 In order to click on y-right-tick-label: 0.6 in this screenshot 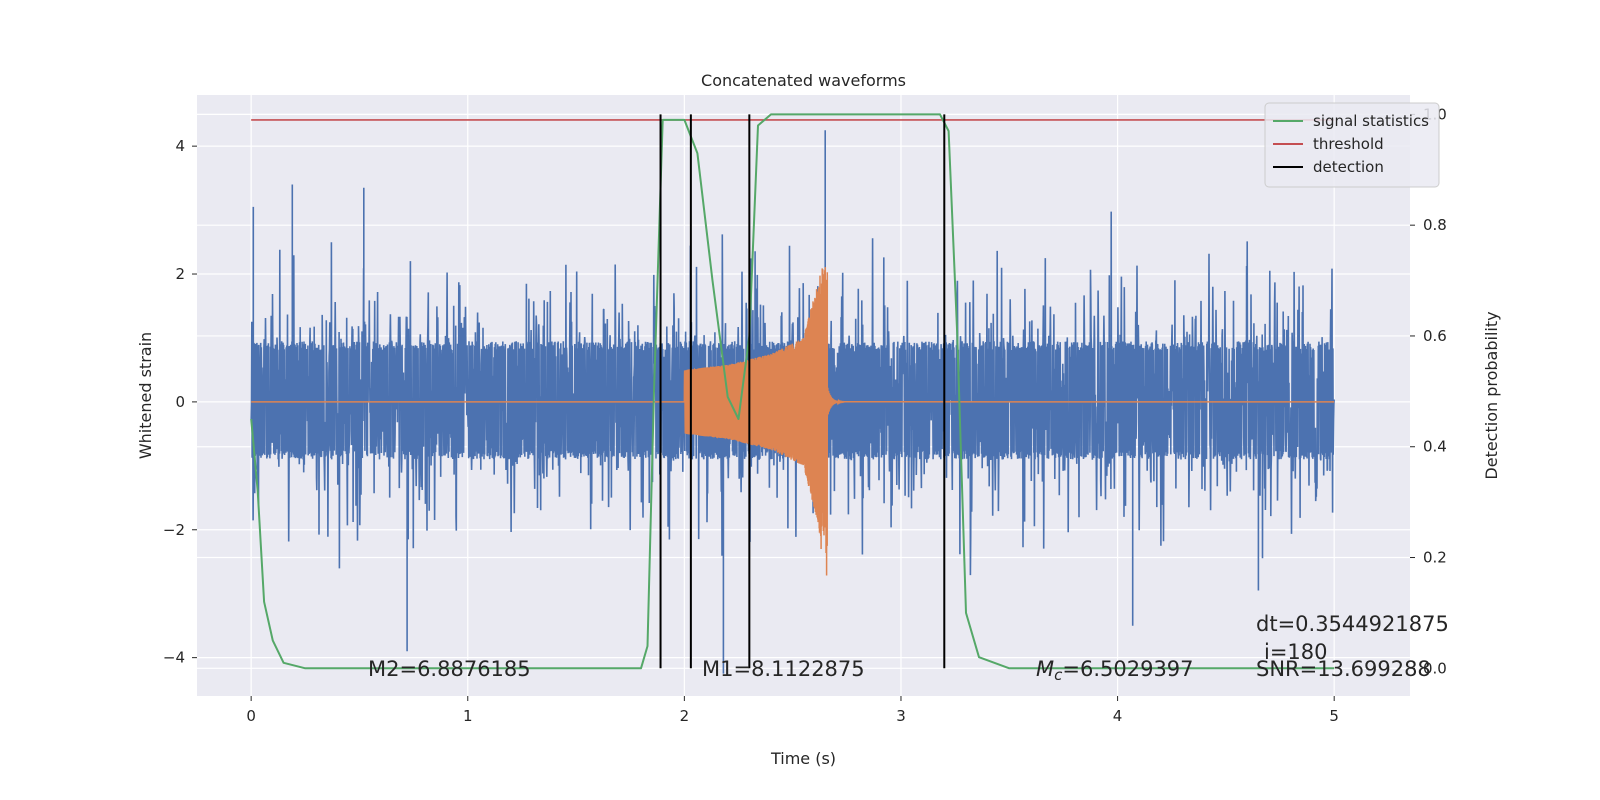, I will do `click(1435, 336)`.